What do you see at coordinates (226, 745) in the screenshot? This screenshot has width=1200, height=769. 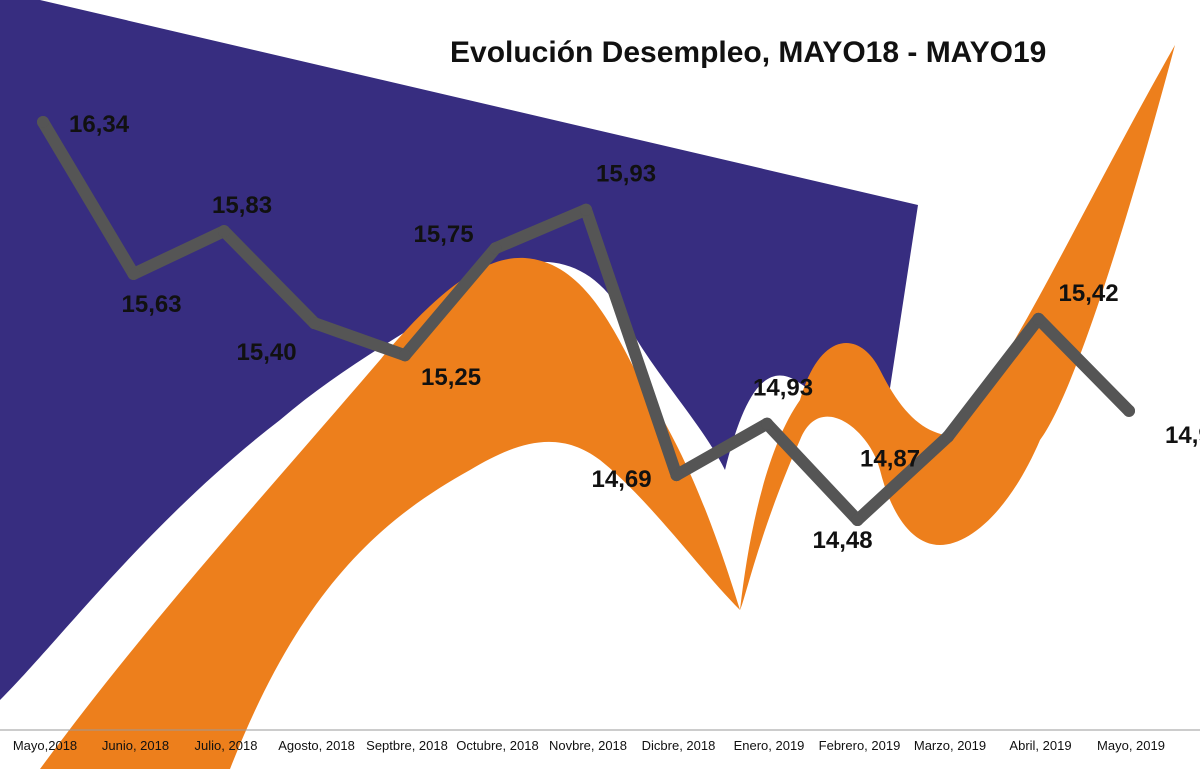 I see `x-tick-label: Julio, 2018` at bounding box center [226, 745].